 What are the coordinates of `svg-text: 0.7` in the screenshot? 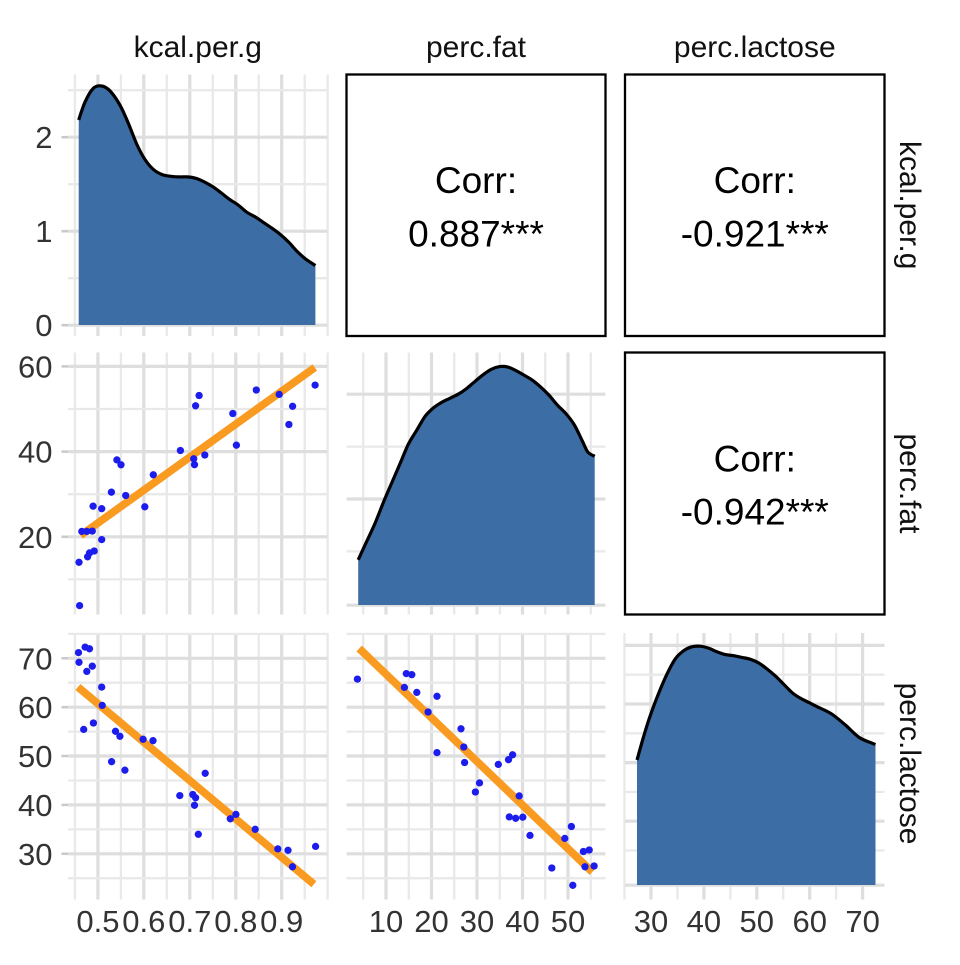 It's located at (189, 921).